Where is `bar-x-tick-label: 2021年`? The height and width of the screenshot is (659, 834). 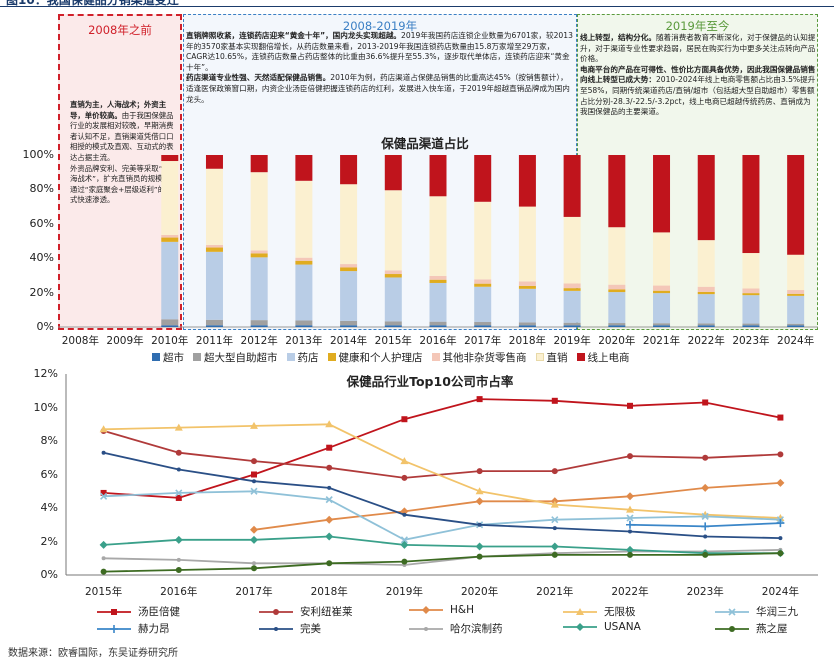 bar-x-tick-label: 2021年 is located at coordinates (661, 341).